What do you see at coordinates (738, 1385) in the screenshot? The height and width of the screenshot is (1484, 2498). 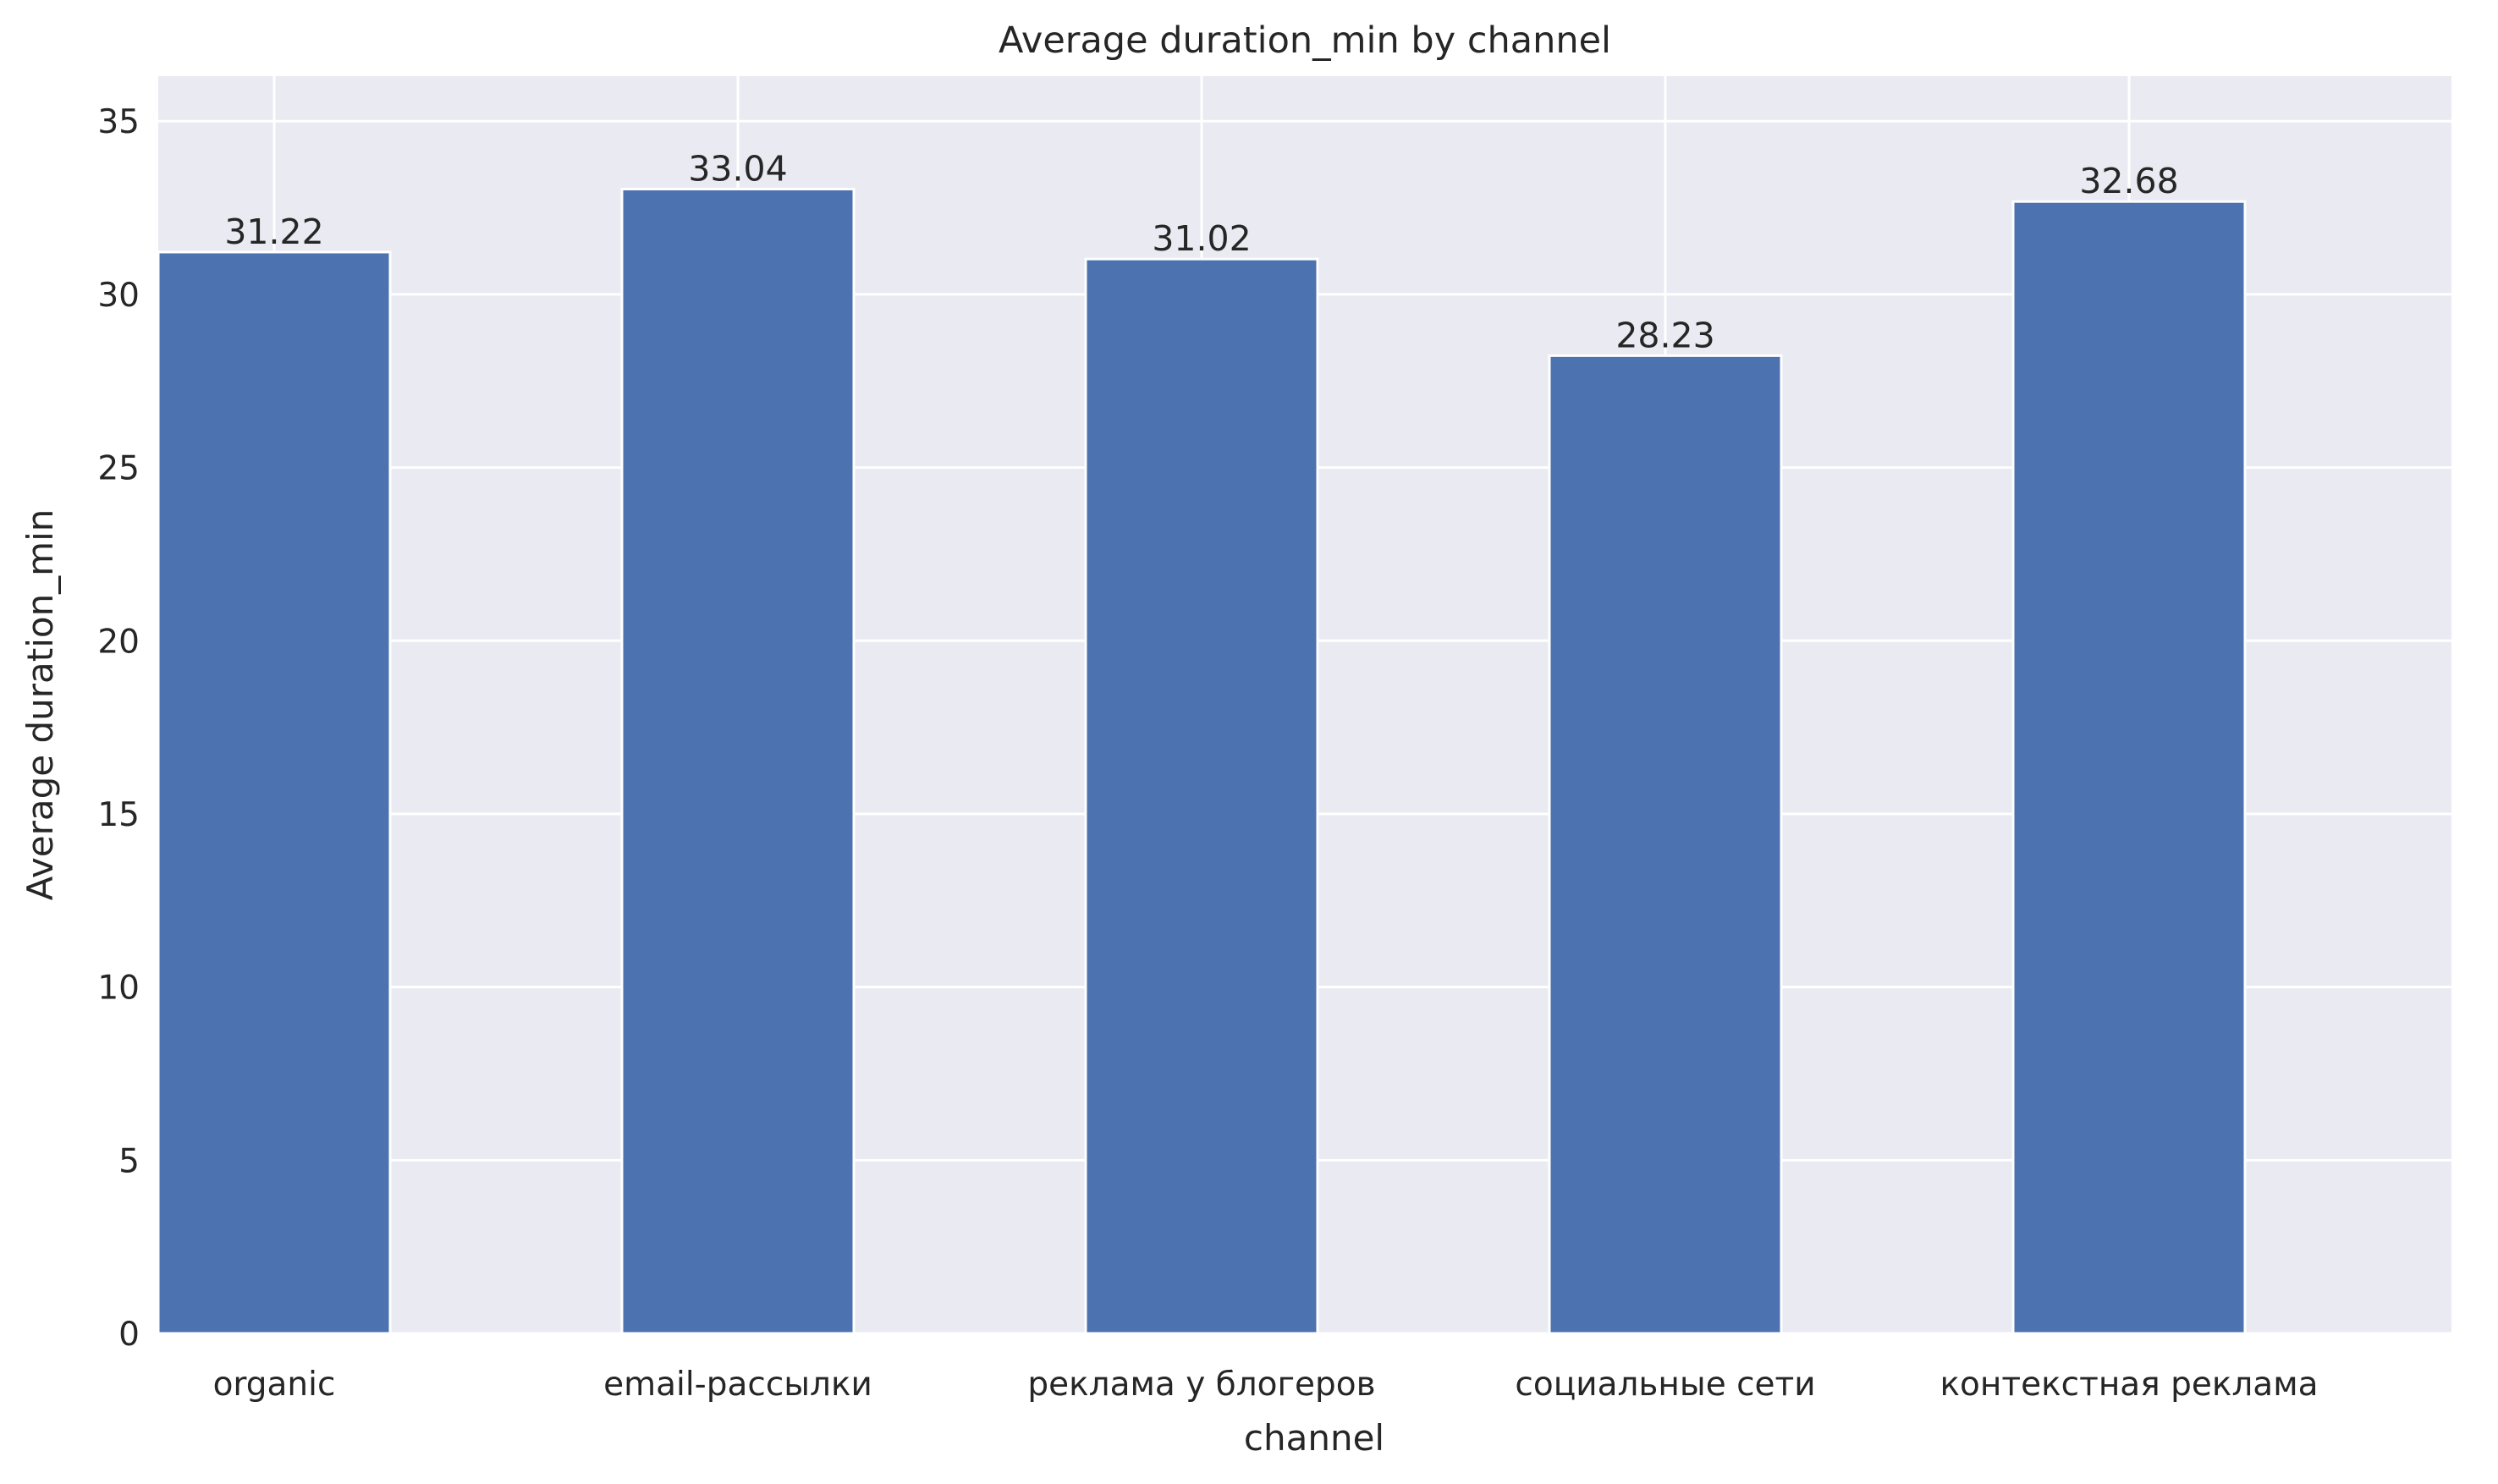 I see `x-tick-label: email-рассылки` at bounding box center [738, 1385].